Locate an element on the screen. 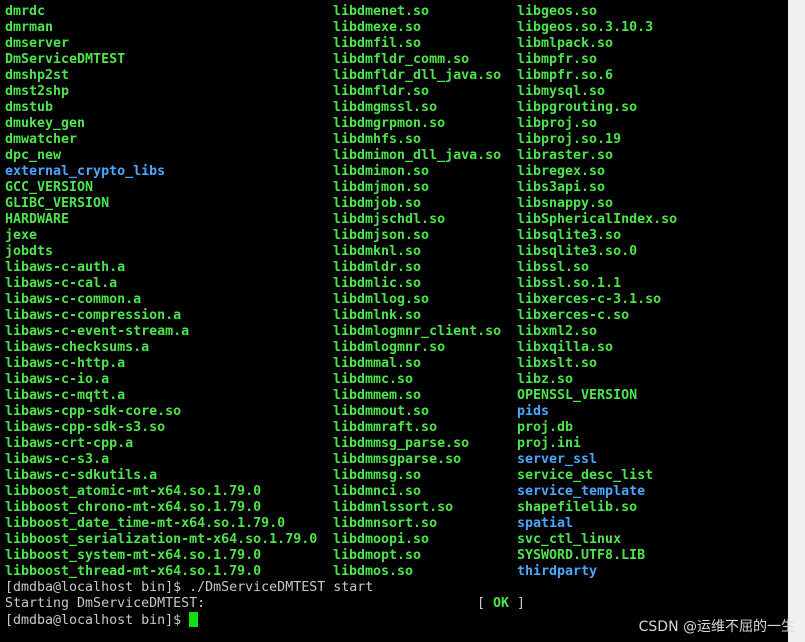  file-entry: libdmenet.so is located at coordinates (381, 11).